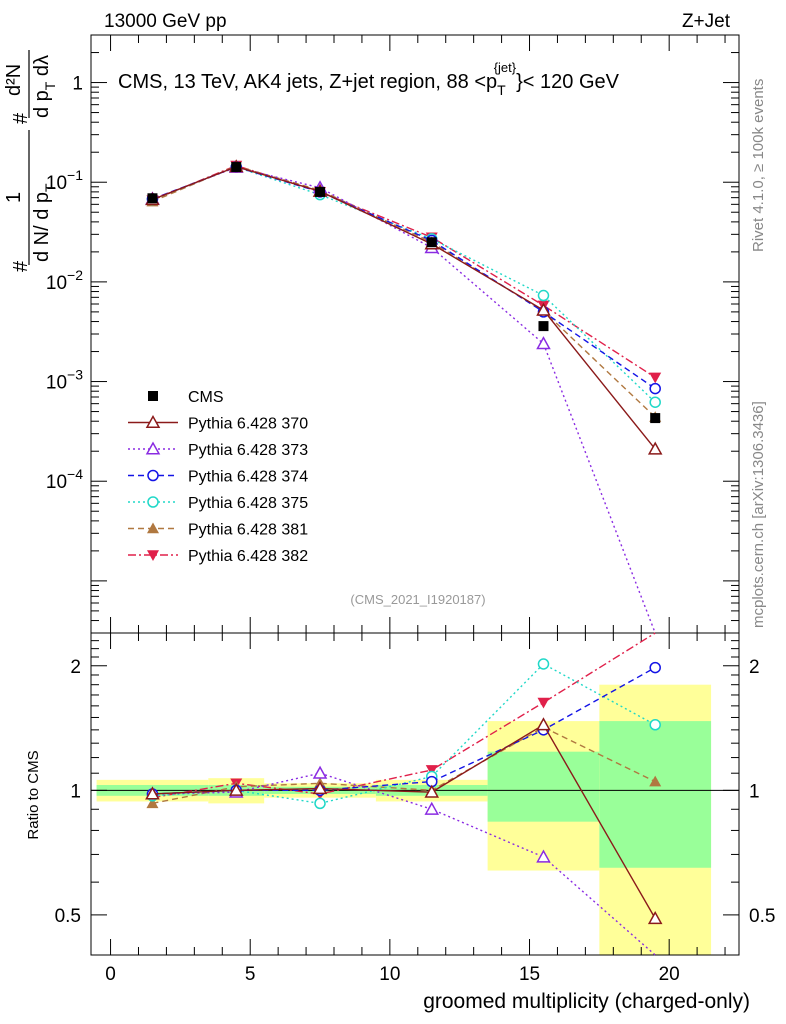 This screenshot has width=786, height=1024. Describe the element at coordinates (33, 794) in the screenshot. I see `ratio-y-label: Ratio to CMS` at that location.